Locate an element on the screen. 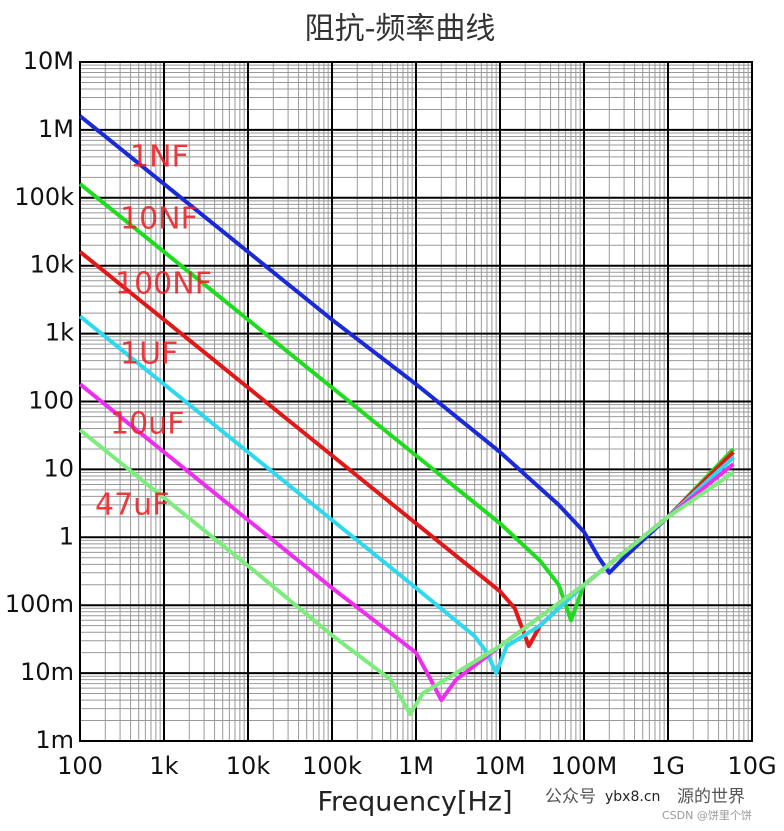 The image size is (784, 831). watermark: 公众号 is located at coordinates (570, 797).